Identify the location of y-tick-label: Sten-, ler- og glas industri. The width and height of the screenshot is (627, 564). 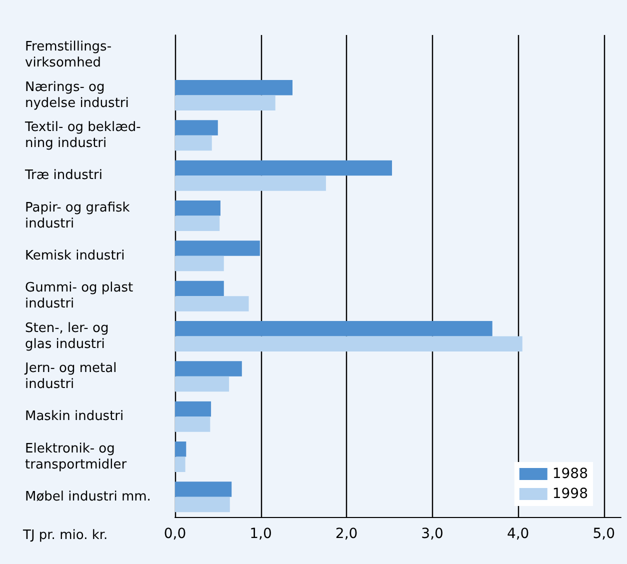
(67, 336).